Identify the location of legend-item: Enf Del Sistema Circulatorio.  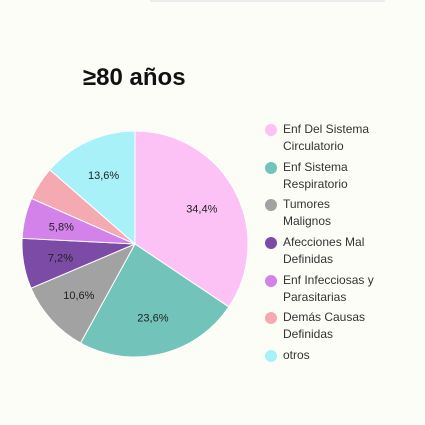
(342, 139).